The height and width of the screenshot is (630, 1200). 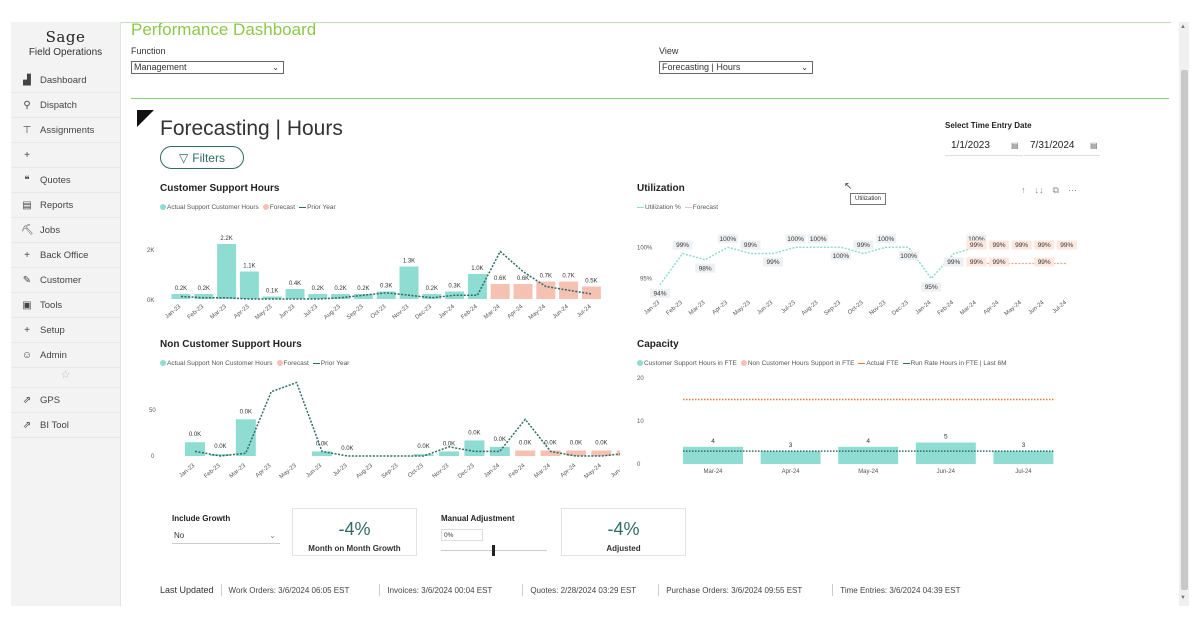 What do you see at coordinates (65, 255) in the screenshot?
I see `sidebar-item-back-office: + Back Office` at bounding box center [65, 255].